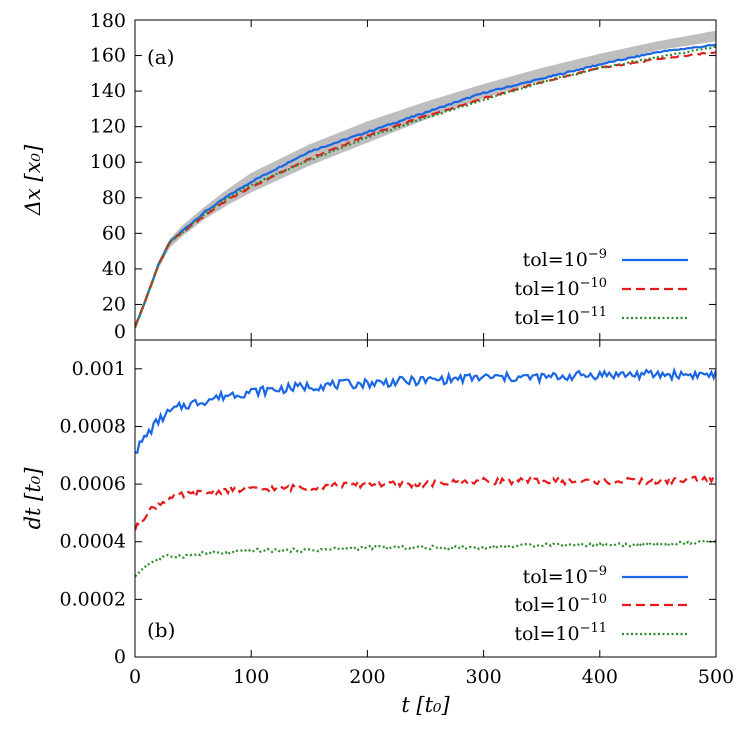 The image size is (746, 746). What do you see at coordinates (251, 677) in the screenshot?
I see `x-tick-label: 100` at bounding box center [251, 677].